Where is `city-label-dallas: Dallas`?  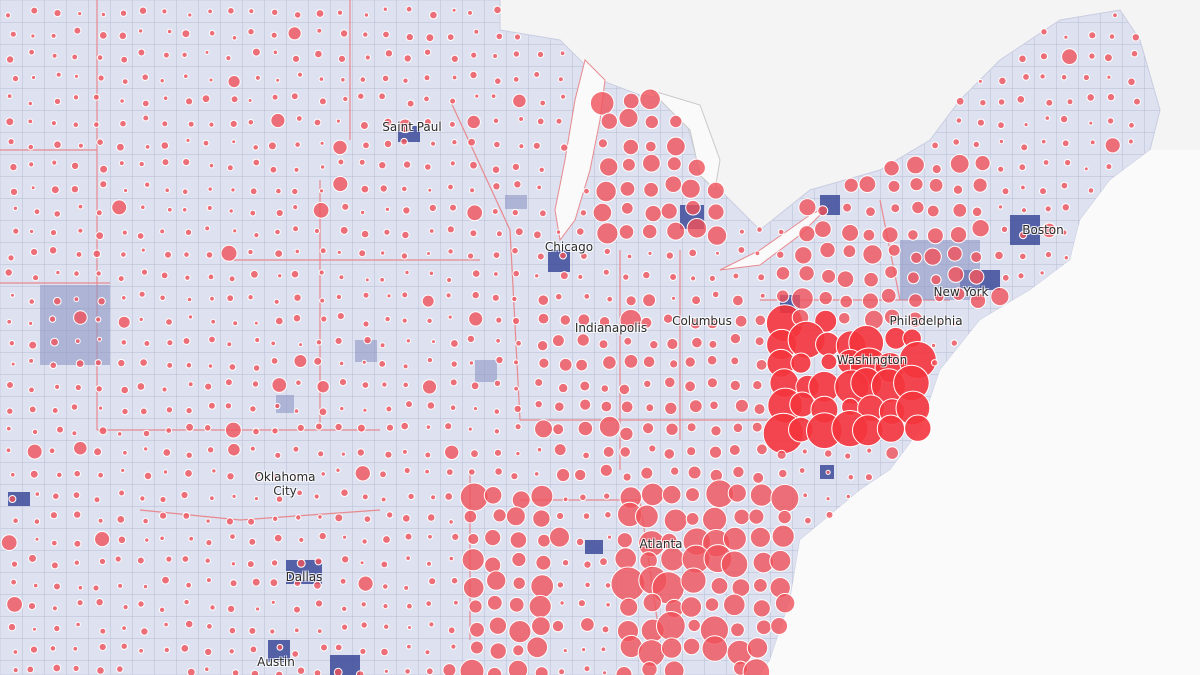 city-label-dallas: Dallas is located at coordinates (304, 577).